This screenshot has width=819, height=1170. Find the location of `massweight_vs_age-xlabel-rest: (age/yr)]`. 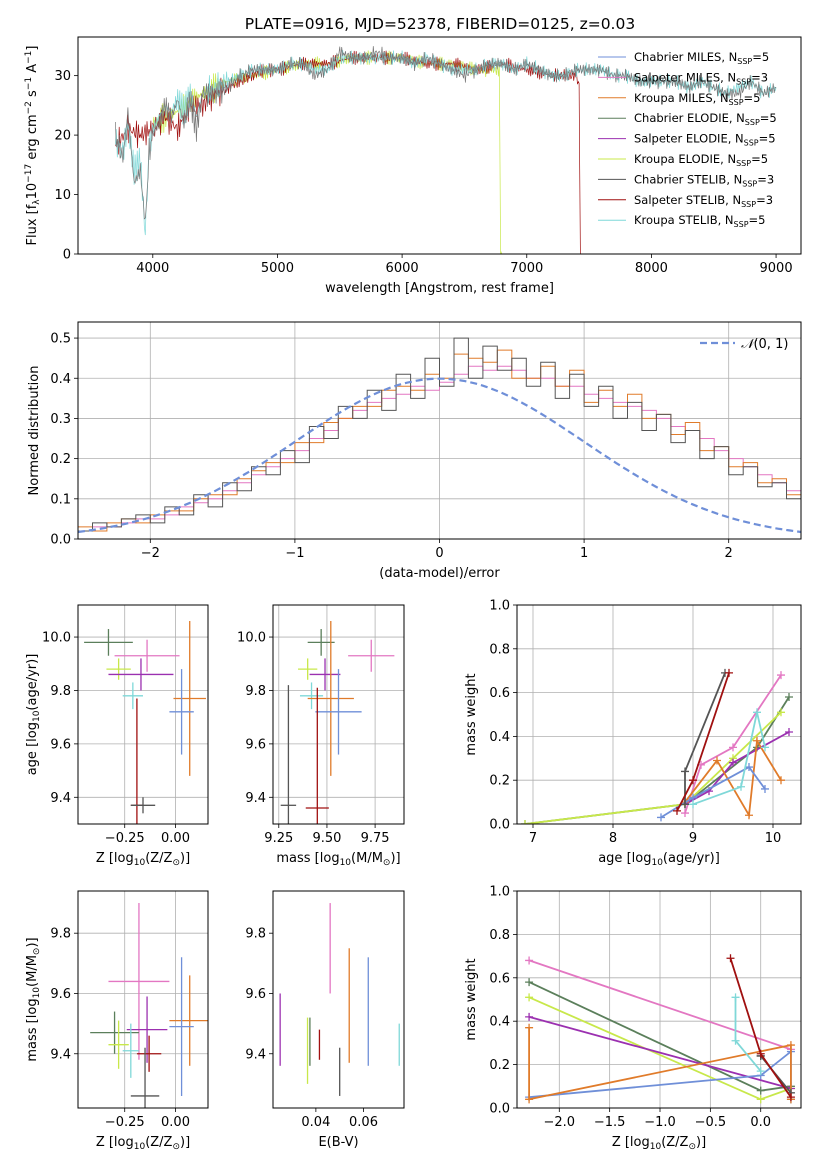

massweight_vs_age-xlabel-rest: (age/yr)] is located at coordinates (691, 858).